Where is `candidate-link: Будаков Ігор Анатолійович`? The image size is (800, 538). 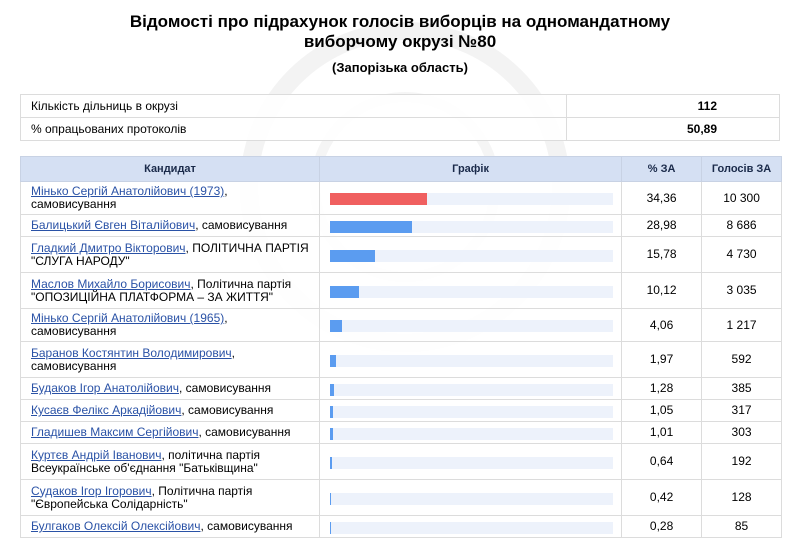 candidate-link: Будаков Ігор Анатолійович is located at coordinates (105, 388).